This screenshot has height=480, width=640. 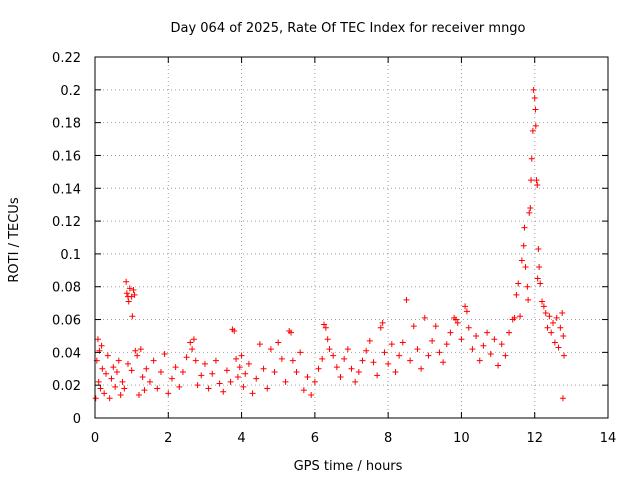 I want to click on x-tick-label: 8, so click(x=388, y=438).